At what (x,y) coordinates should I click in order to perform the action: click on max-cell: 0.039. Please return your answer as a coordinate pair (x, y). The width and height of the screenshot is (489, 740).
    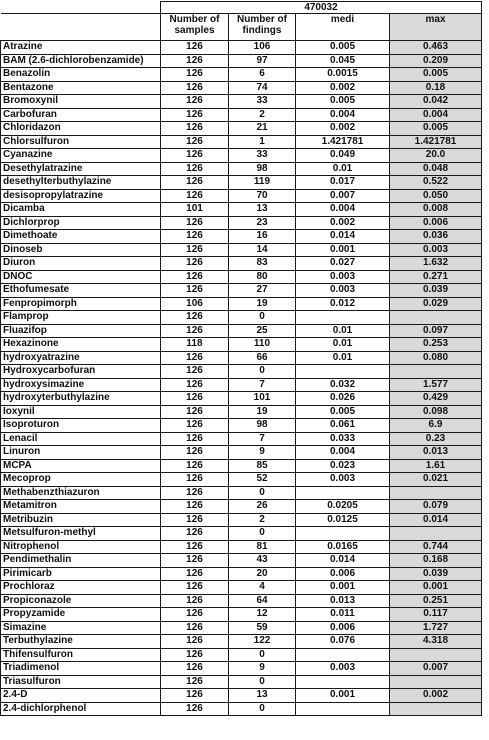
    Looking at the image, I should click on (435, 573).